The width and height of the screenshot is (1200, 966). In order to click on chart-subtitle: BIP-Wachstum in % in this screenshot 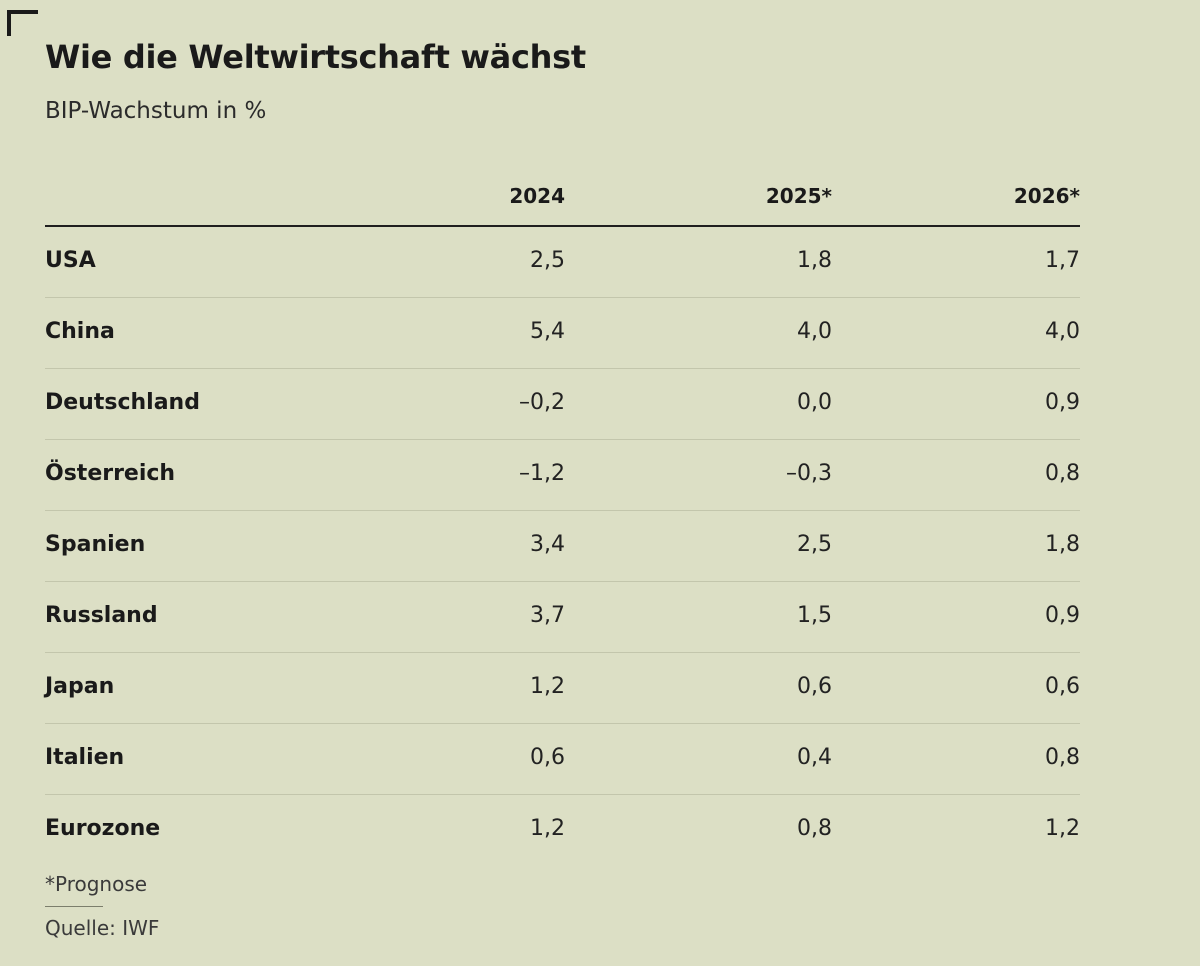, I will do `click(156, 111)`.